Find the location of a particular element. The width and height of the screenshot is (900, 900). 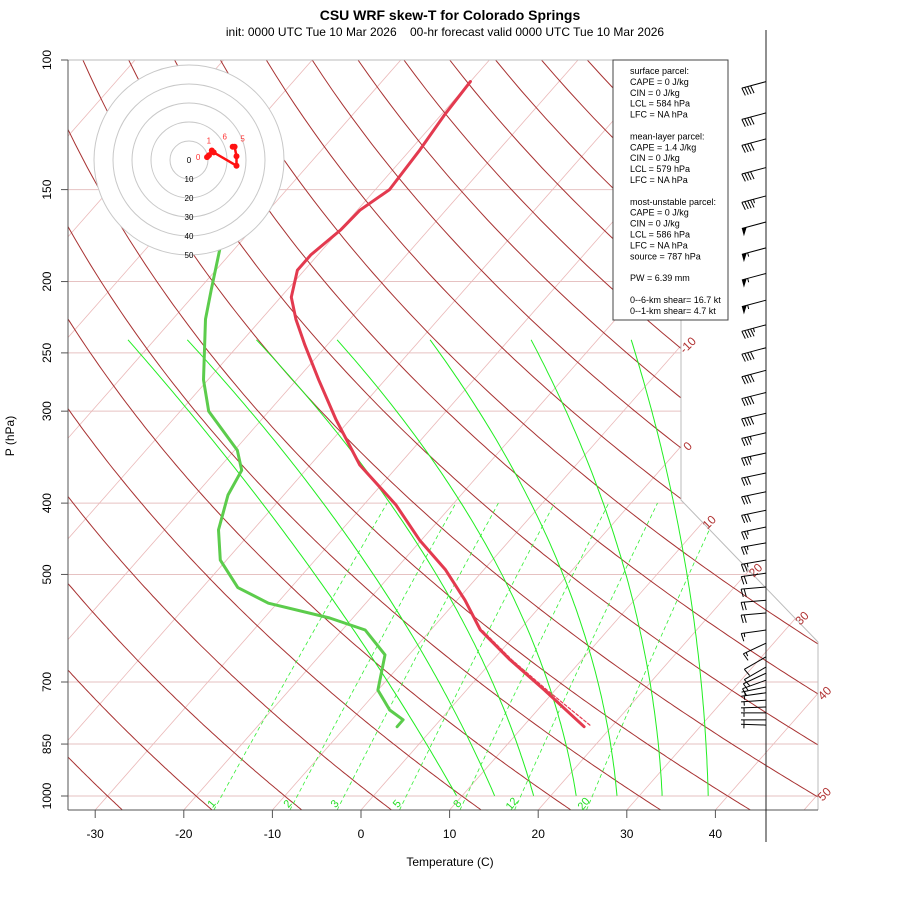

info-line: CAPE = 1.4 J/kg is located at coordinates (663, 147).